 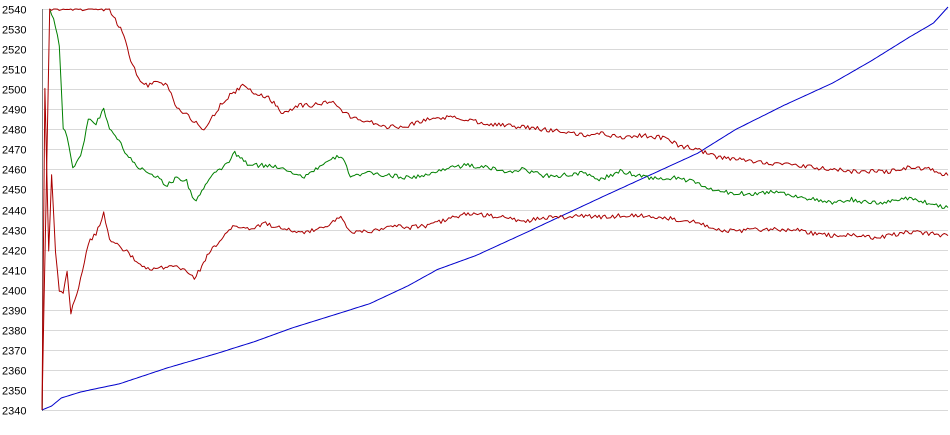 What do you see at coordinates (14, 392) in the screenshot?
I see `y-tick-label: 2350` at bounding box center [14, 392].